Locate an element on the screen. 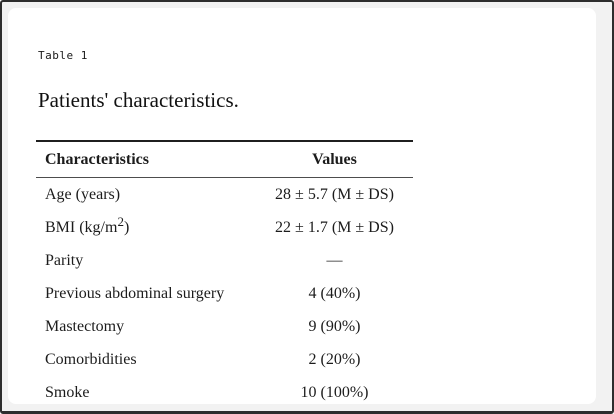 The image size is (614, 414). row-label-text: Age (years) is located at coordinates (83, 194).